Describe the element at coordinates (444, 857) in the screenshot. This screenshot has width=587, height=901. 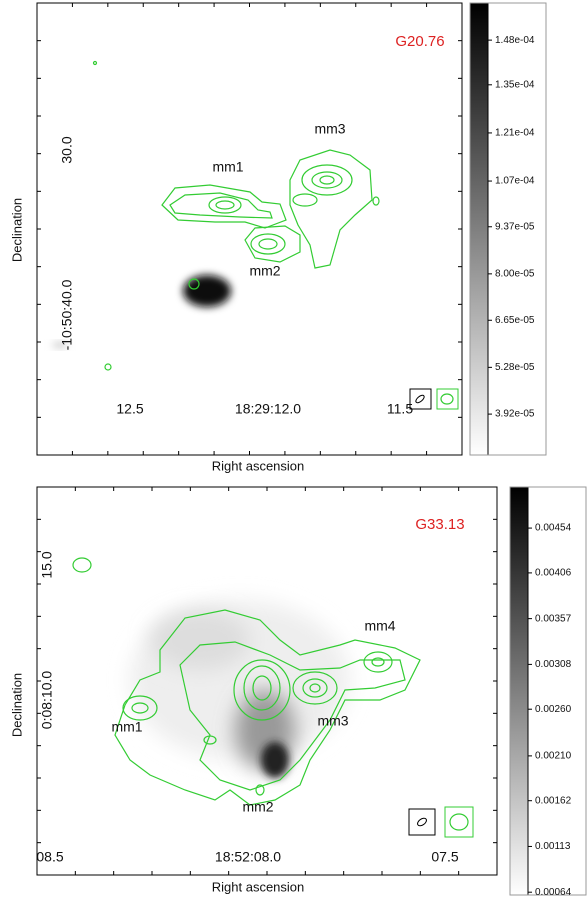
I see `x-tick-label: 07.5` at that location.